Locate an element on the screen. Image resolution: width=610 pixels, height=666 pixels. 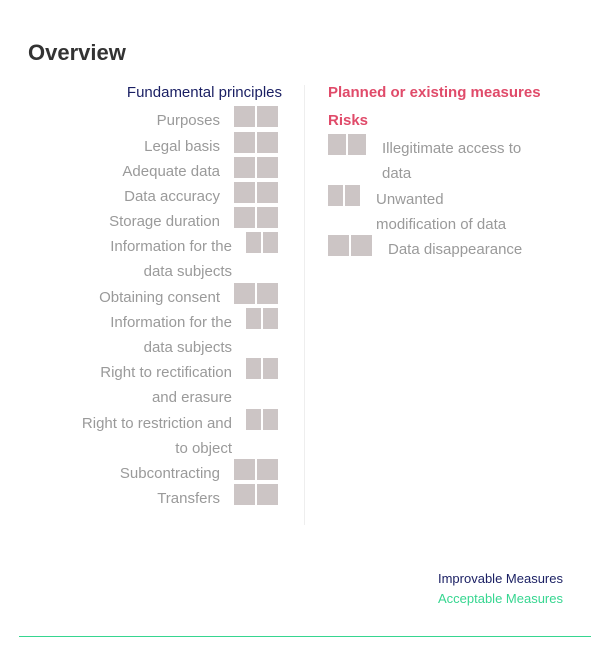
principle-row-storage-duration: Storage duration is located at coordinates (193, 220).